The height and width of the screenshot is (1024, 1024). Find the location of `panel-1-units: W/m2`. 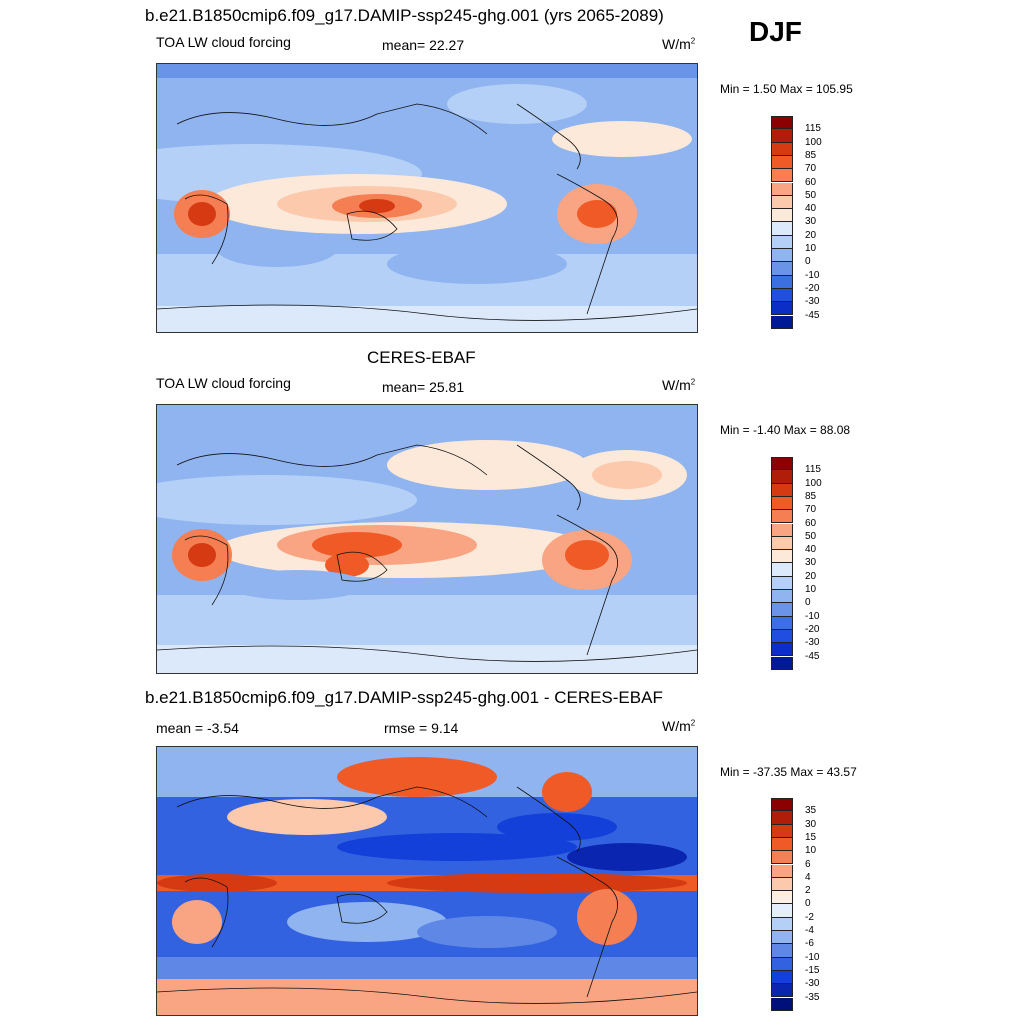

panel-1-units: W/m2 is located at coordinates (679, 44).